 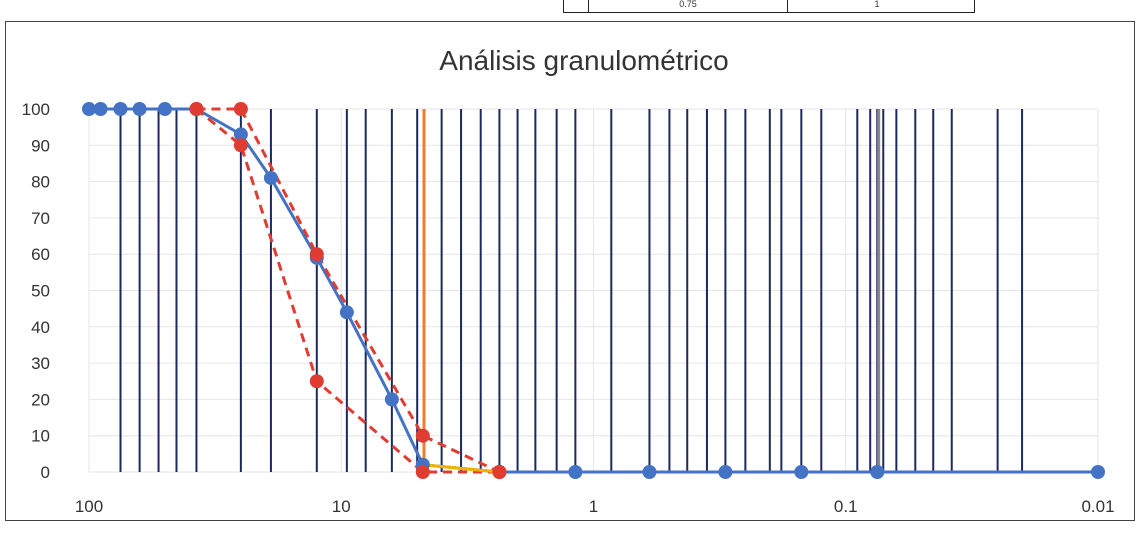 What do you see at coordinates (40, 399) in the screenshot?
I see `y-tick-label: 20` at bounding box center [40, 399].